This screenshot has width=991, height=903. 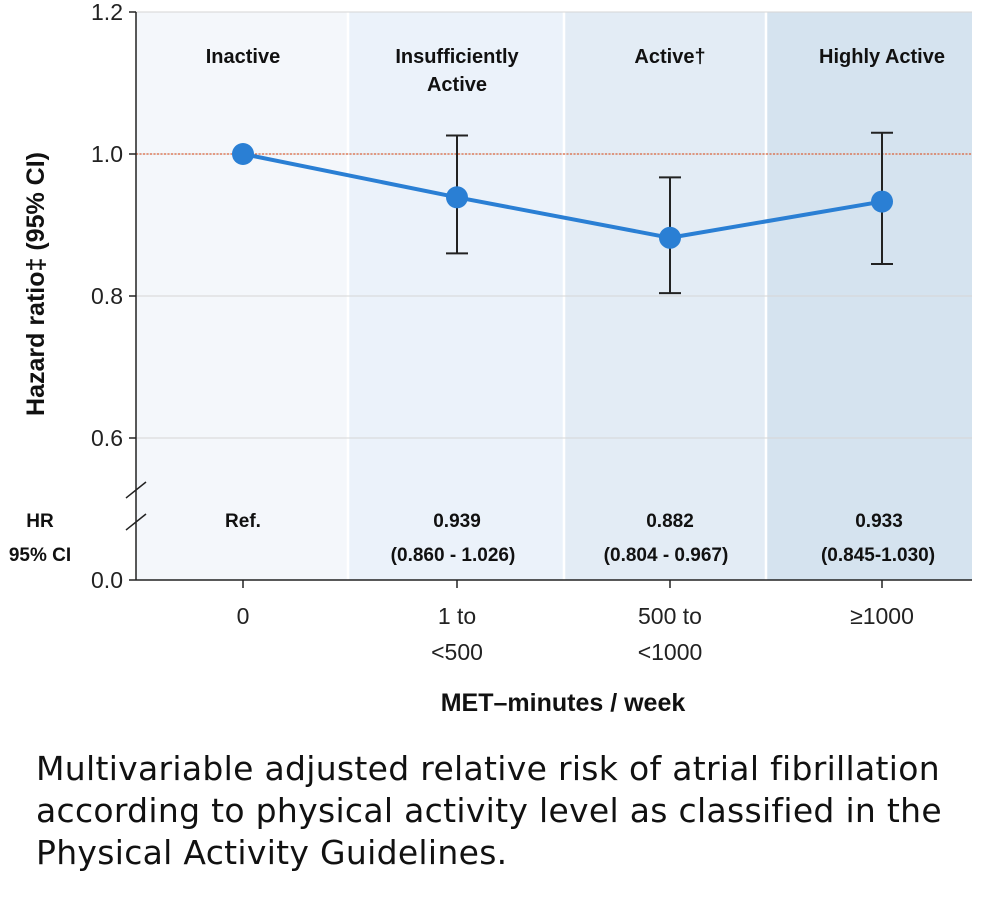 I want to click on x-tick-label: <1000, so click(x=670, y=652).